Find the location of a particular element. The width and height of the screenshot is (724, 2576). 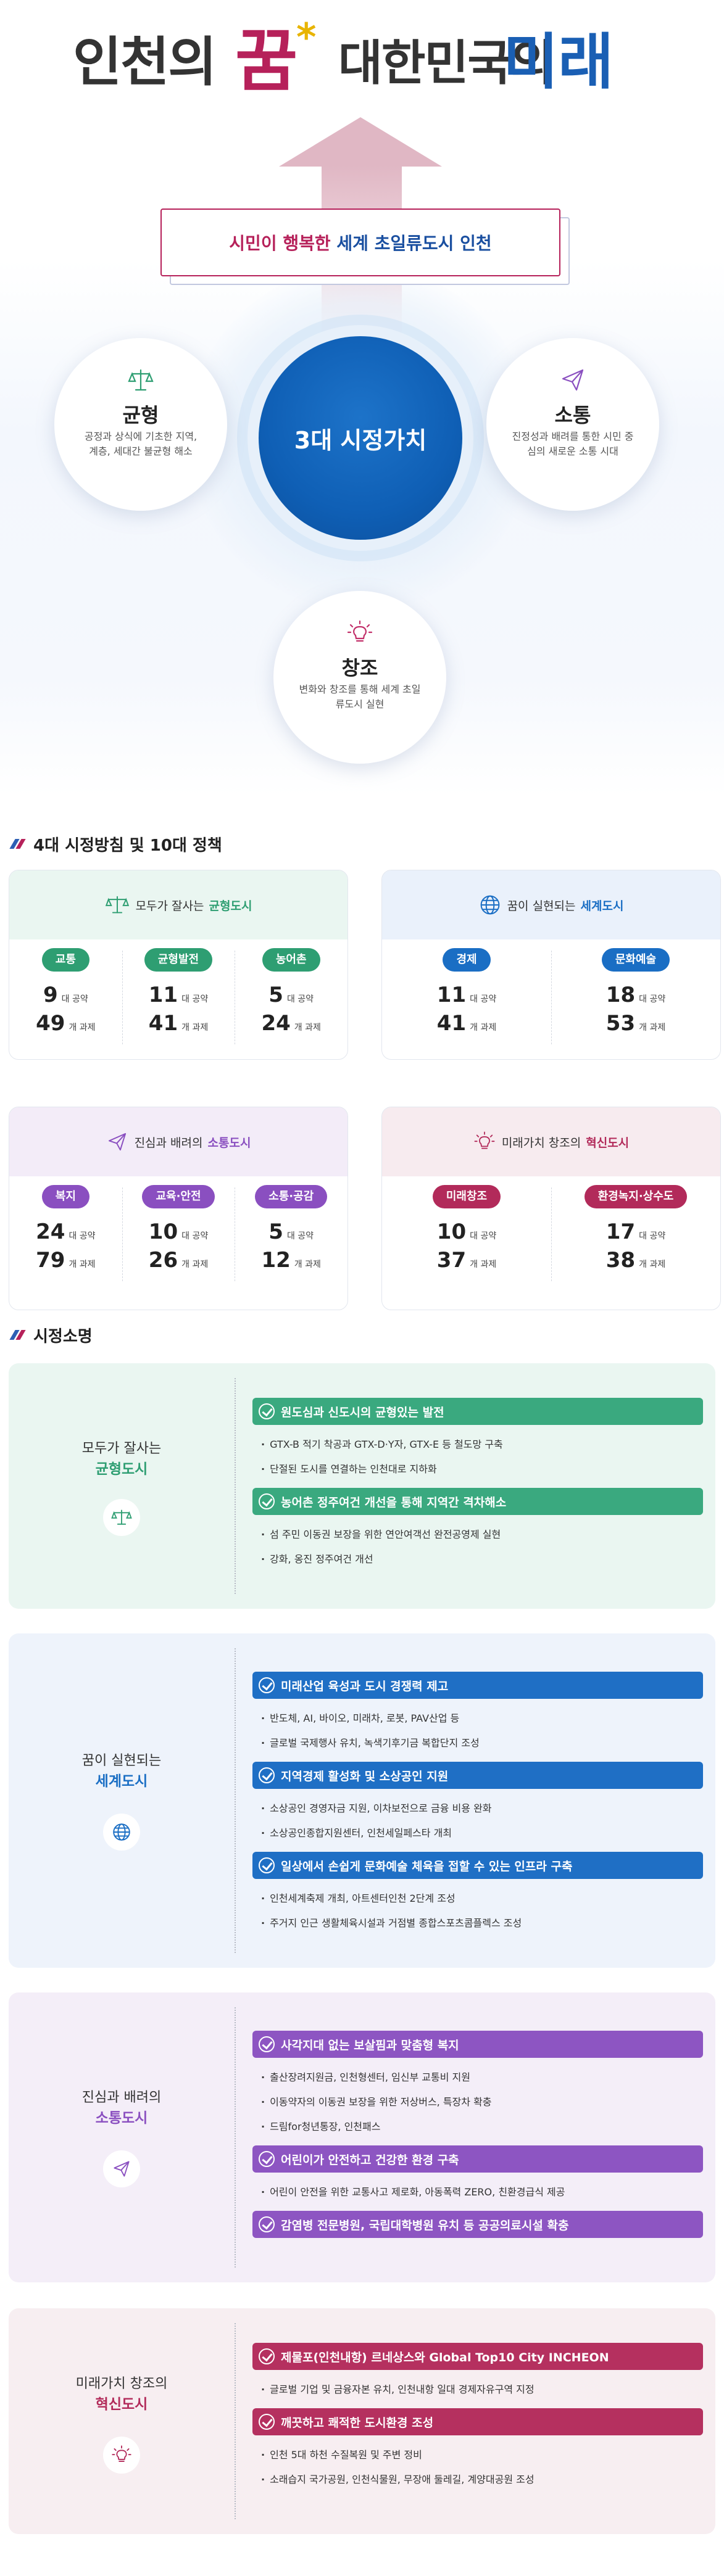

policy-card-name: 세계도시 is located at coordinates (602, 906).